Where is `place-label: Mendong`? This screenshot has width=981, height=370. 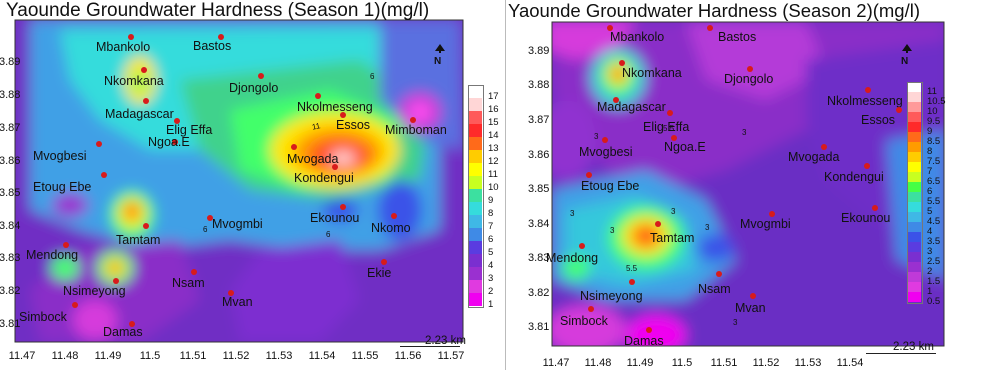
place-label: Mendong is located at coordinates (52, 255).